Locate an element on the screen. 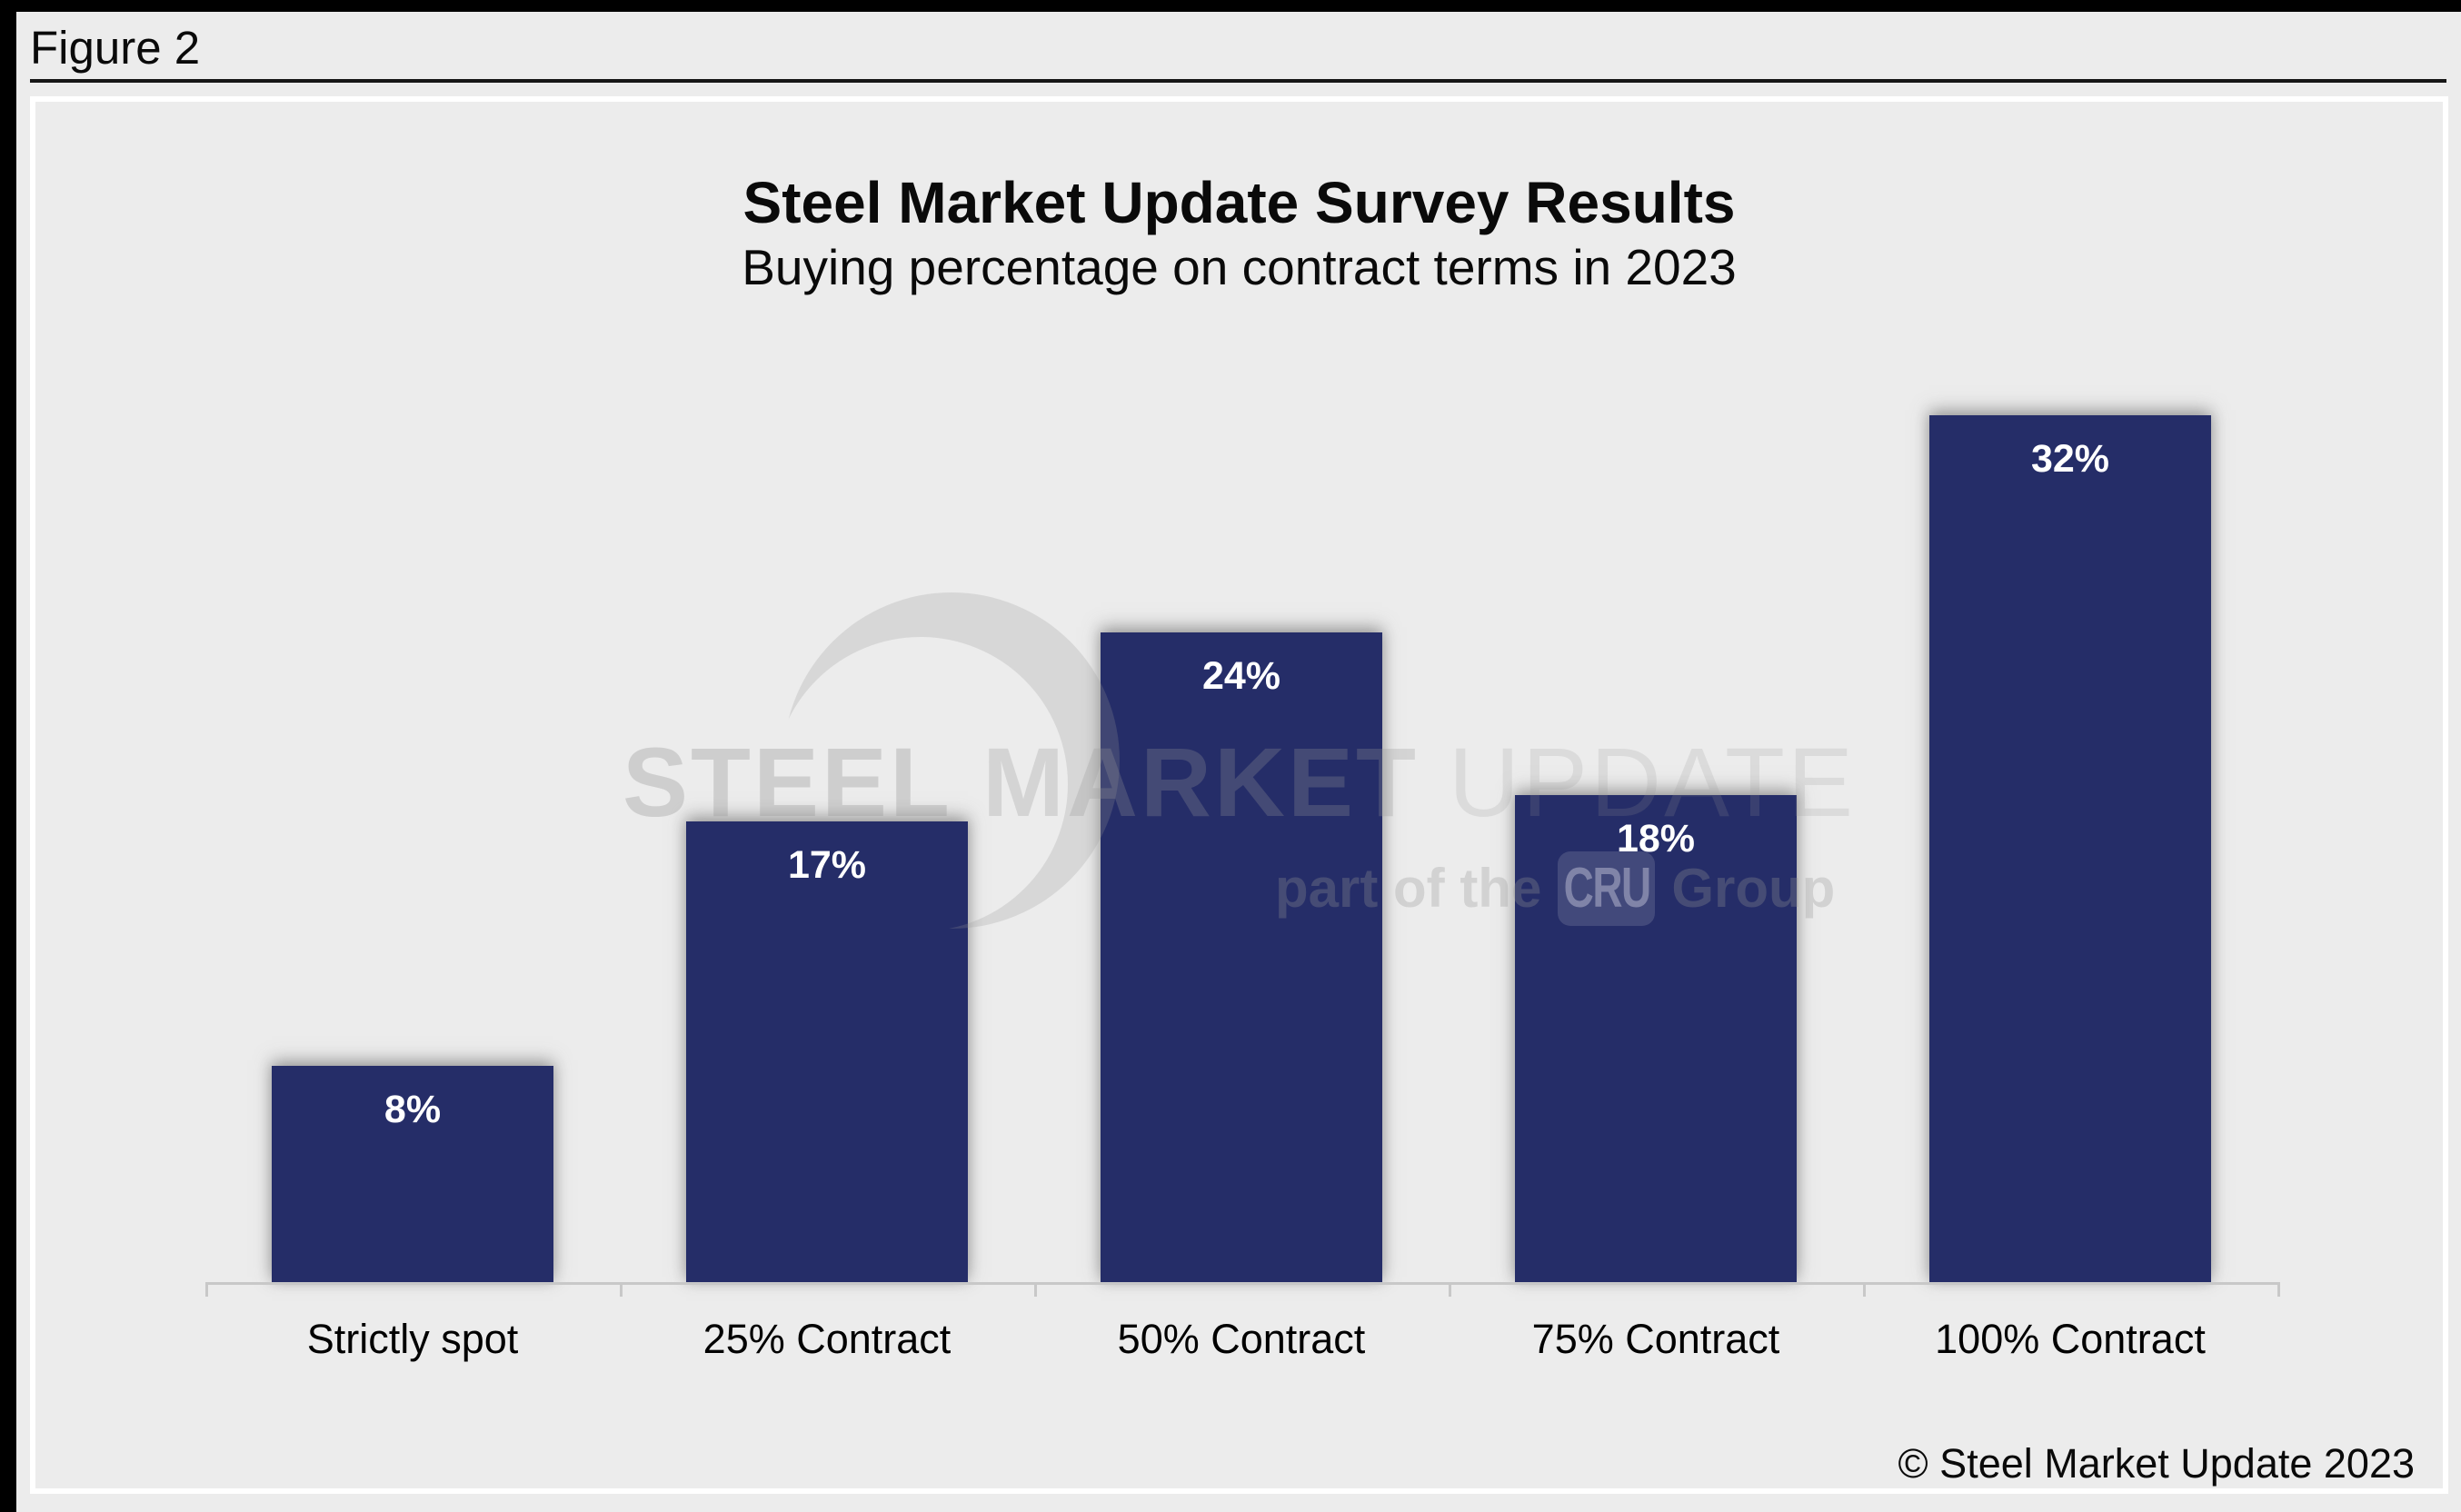 The height and width of the screenshot is (1512, 2461). bar-value-label: 24% is located at coordinates (1241, 676).